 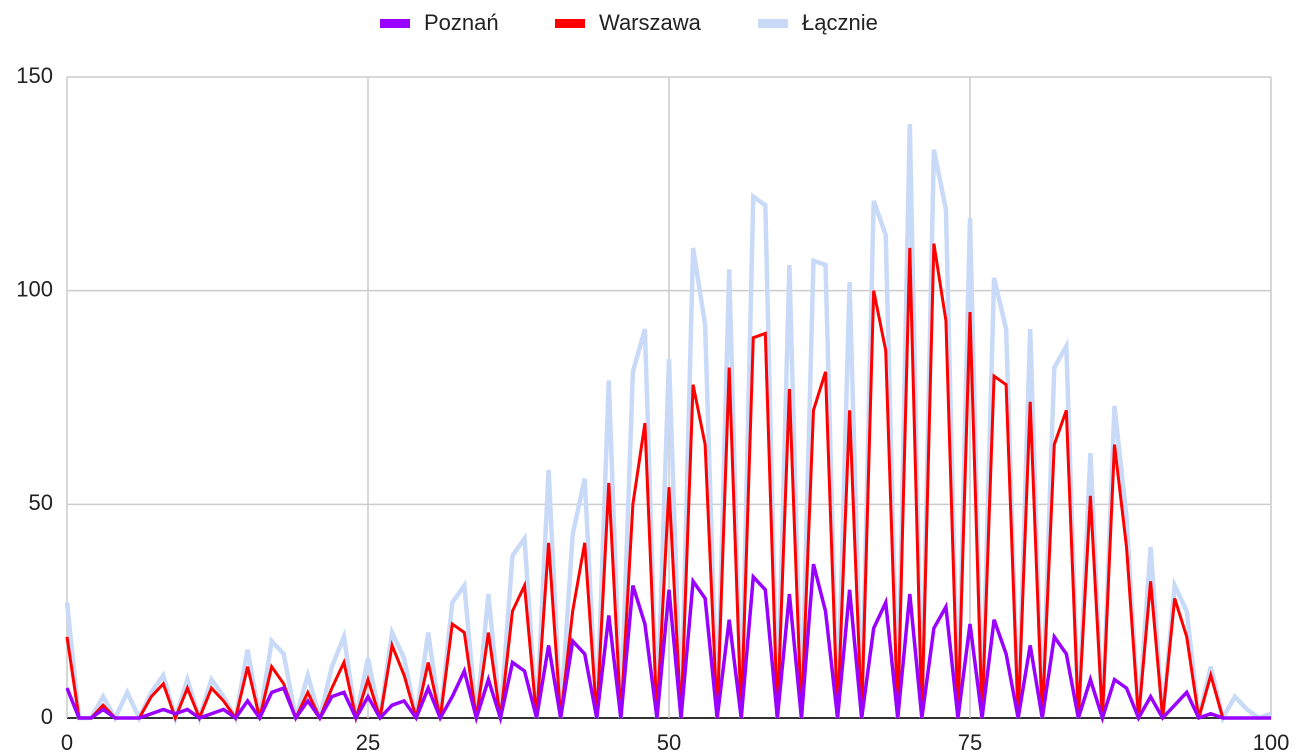 I want to click on x-tick-label: 100, so click(x=1271, y=742).